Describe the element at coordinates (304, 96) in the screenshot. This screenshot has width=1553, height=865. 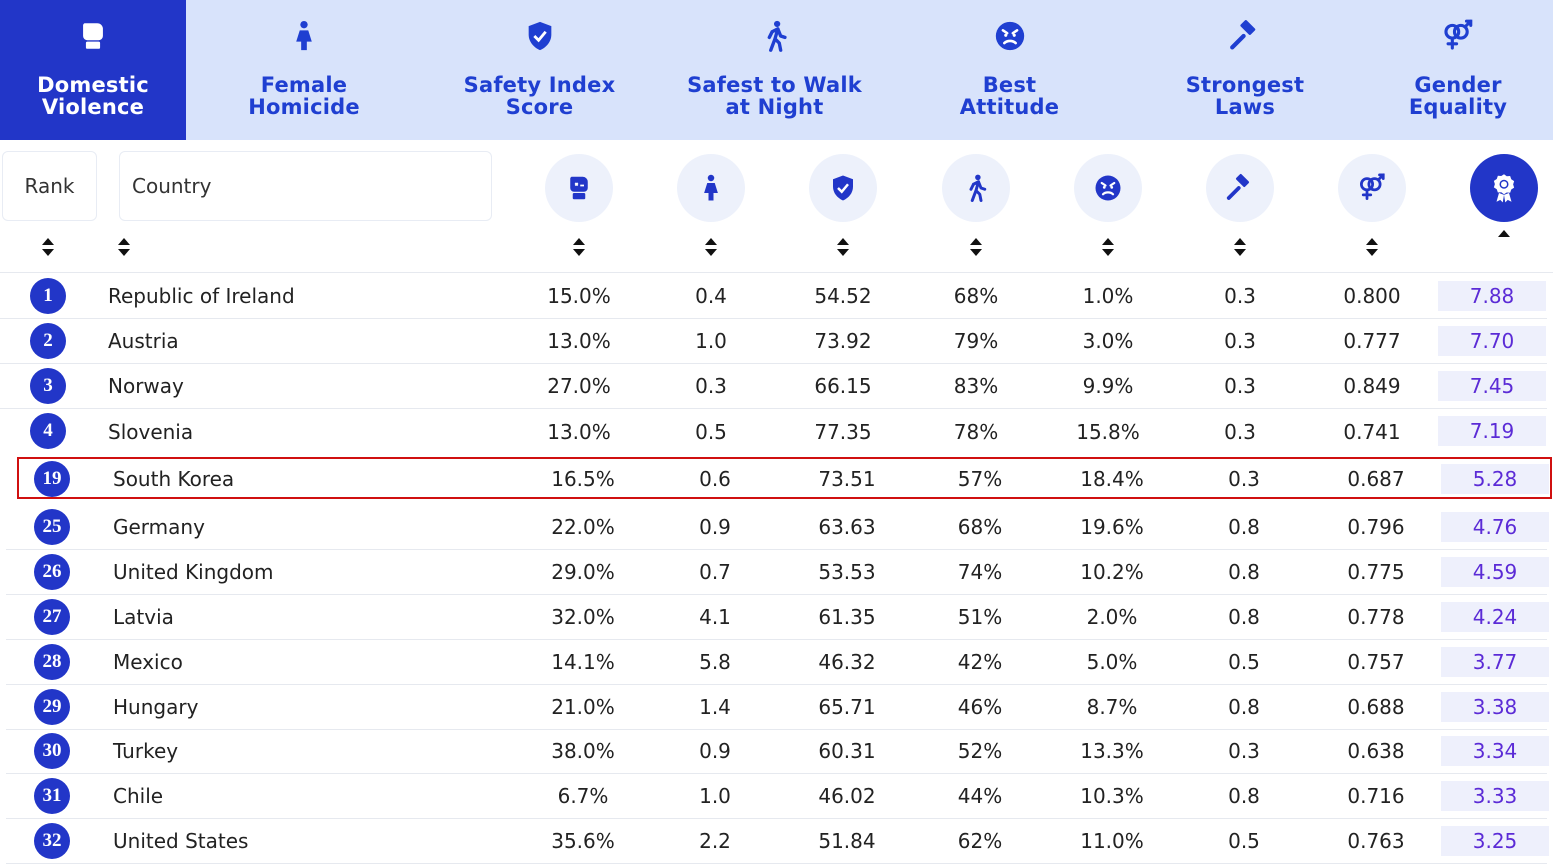
I see `tab-label: Female Homicide` at that location.